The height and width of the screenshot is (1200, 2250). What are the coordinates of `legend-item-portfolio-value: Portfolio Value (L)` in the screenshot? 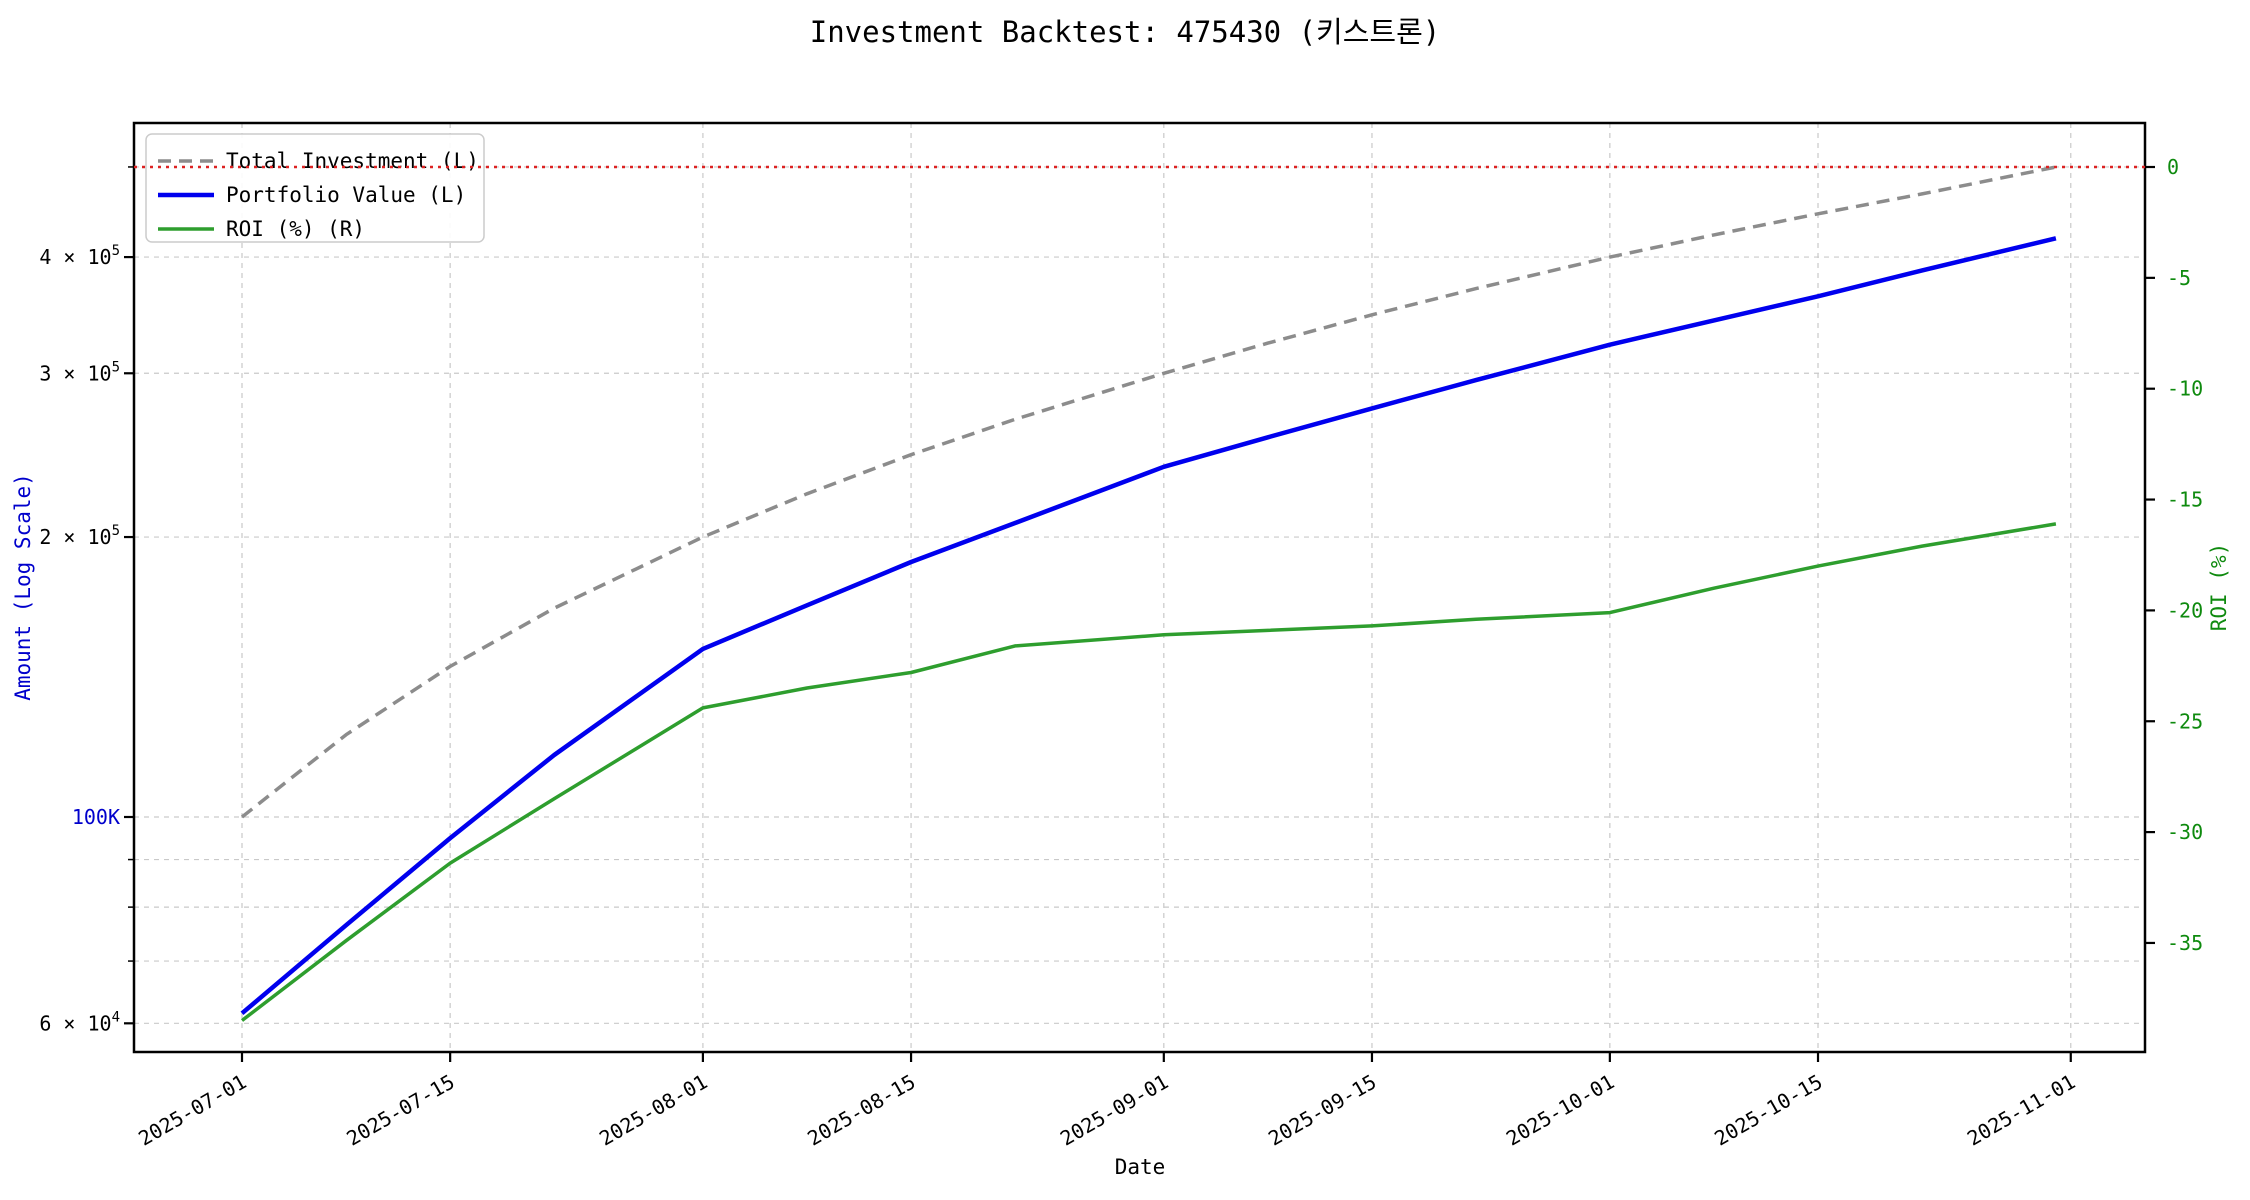 It's located at (312, 195).